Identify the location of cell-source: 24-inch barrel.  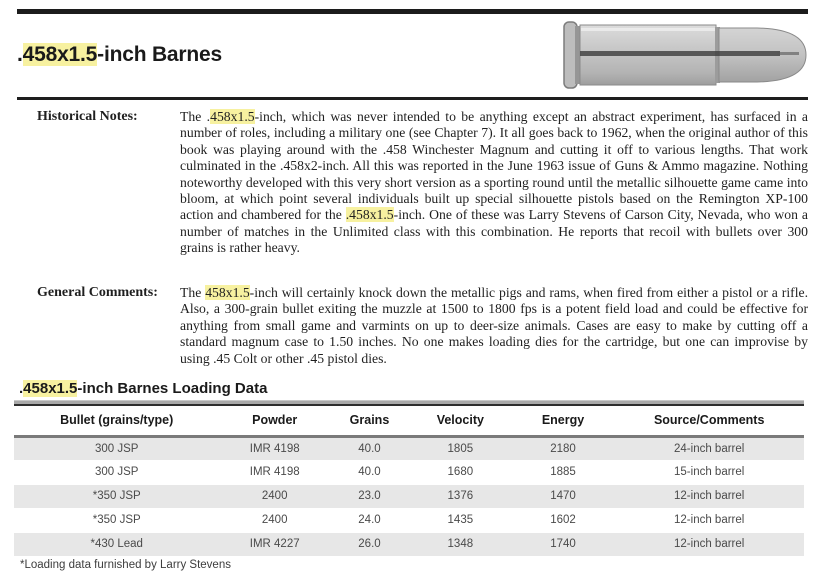
(709, 448).